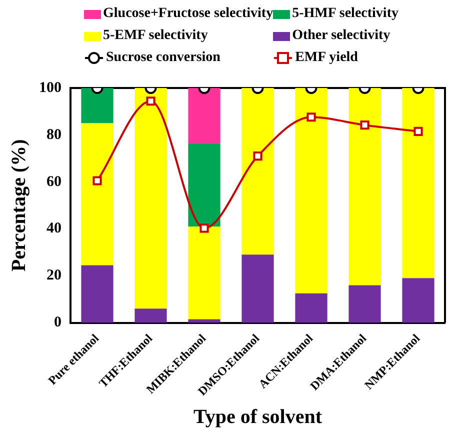  Describe the element at coordinates (54, 134) in the screenshot. I see `y-tick-label: 80` at that location.